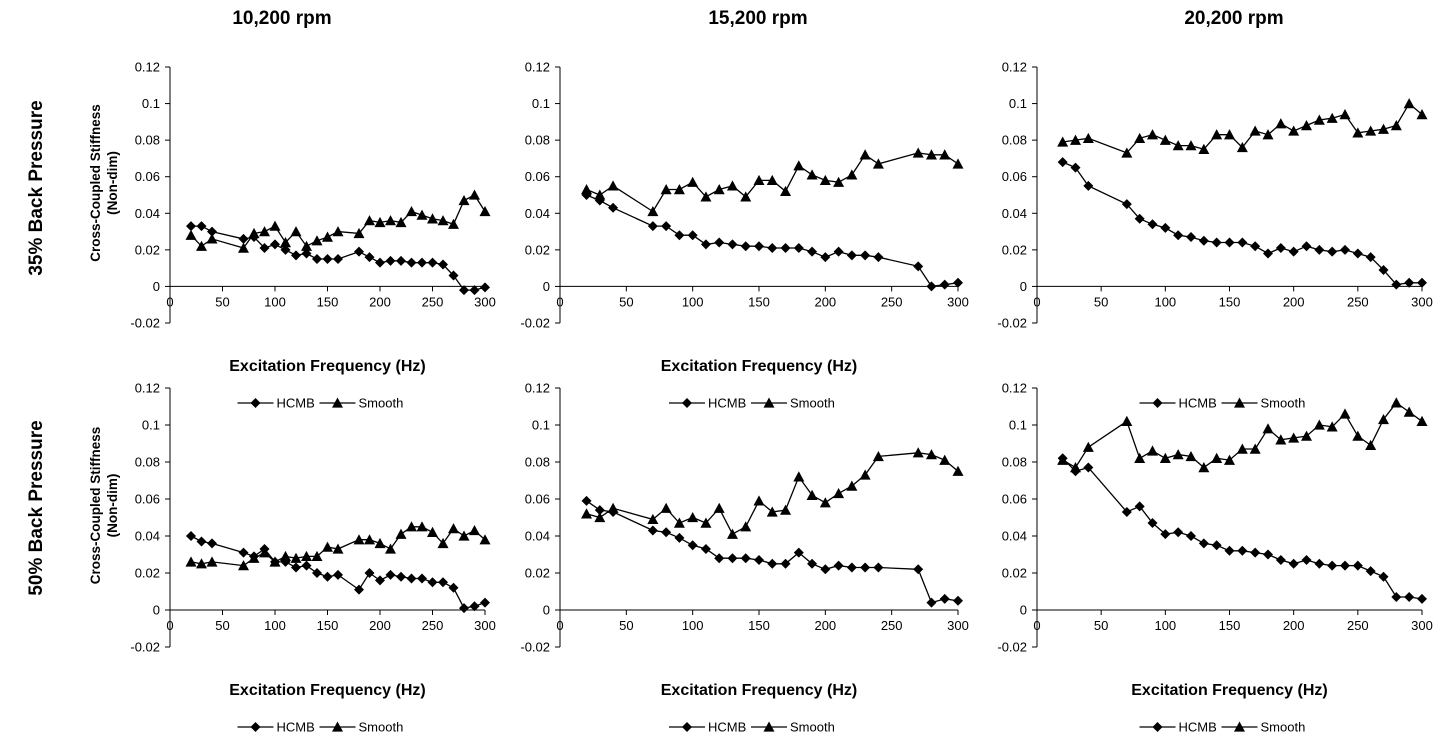  I want to click on legend-marker-smooth, so click(769, 726).